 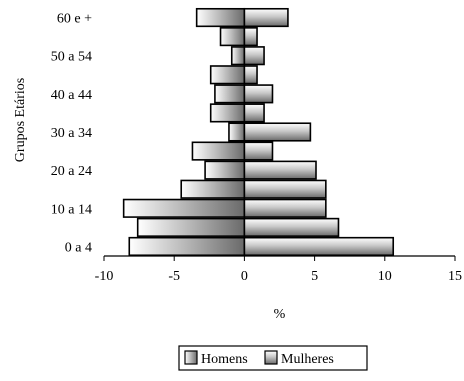 What do you see at coordinates (224, 359) in the screenshot?
I see `legend-label-homens: Homens` at bounding box center [224, 359].